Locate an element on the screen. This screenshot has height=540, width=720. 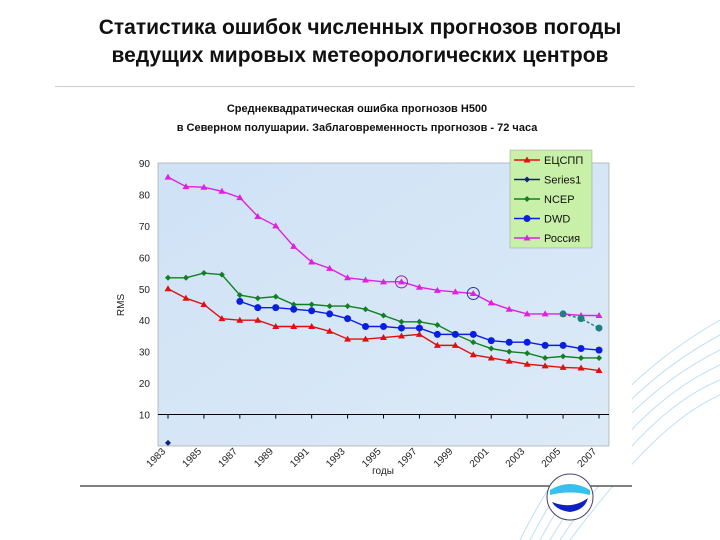
legend-label: DWD is located at coordinates (557, 220).